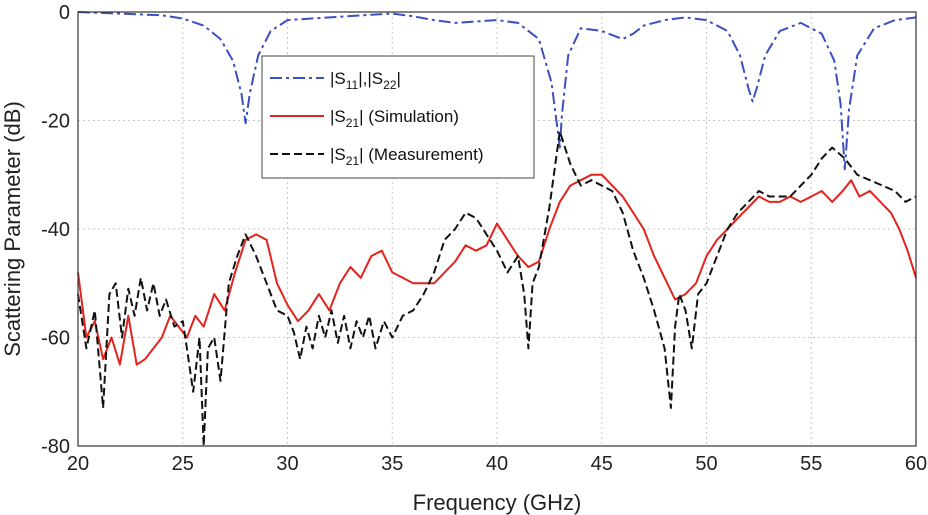  What do you see at coordinates (497, 502) in the screenshot?
I see `x-axis-label: Frequency (GHz)` at bounding box center [497, 502].